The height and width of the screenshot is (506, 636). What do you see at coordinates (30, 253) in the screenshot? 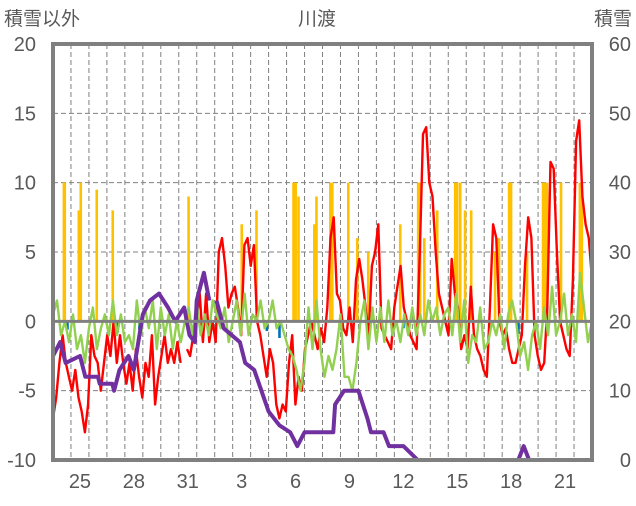
I see `left-tick-label: 5` at bounding box center [30, 253].